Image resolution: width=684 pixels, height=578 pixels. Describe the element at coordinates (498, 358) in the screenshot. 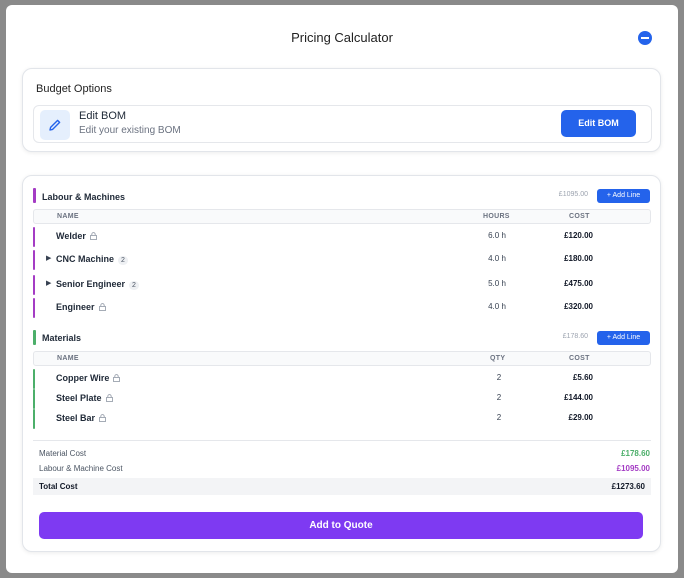

I see `materials-header-qty: QTY` at that location.